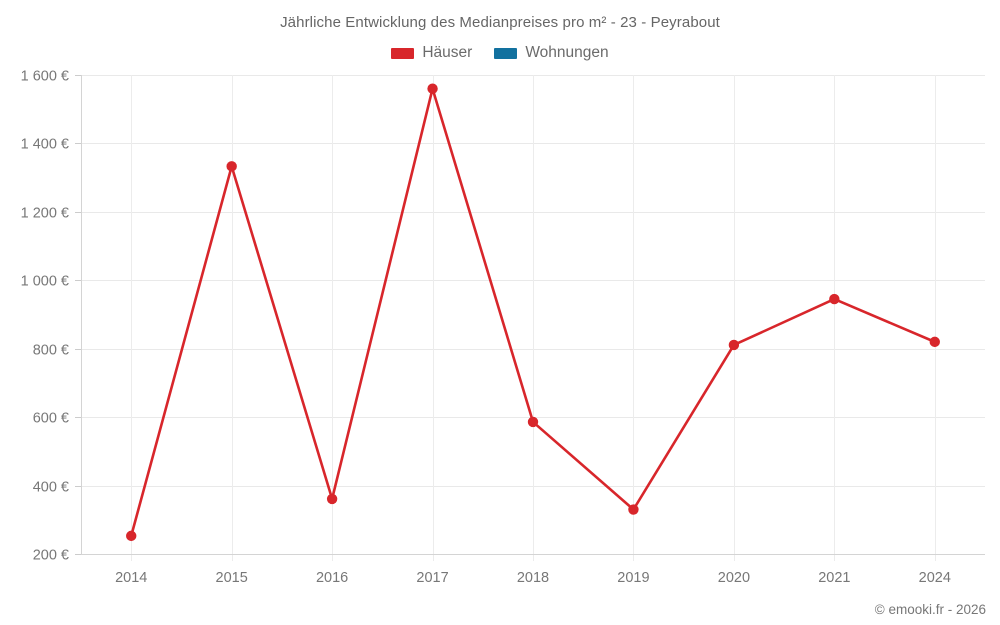 This screenshot has width=1000, height=625. What do you see at coordinates (403, 53) in the screenshot?
I see `legend-color-swatch-hauser` at bounding box center [403, 53].